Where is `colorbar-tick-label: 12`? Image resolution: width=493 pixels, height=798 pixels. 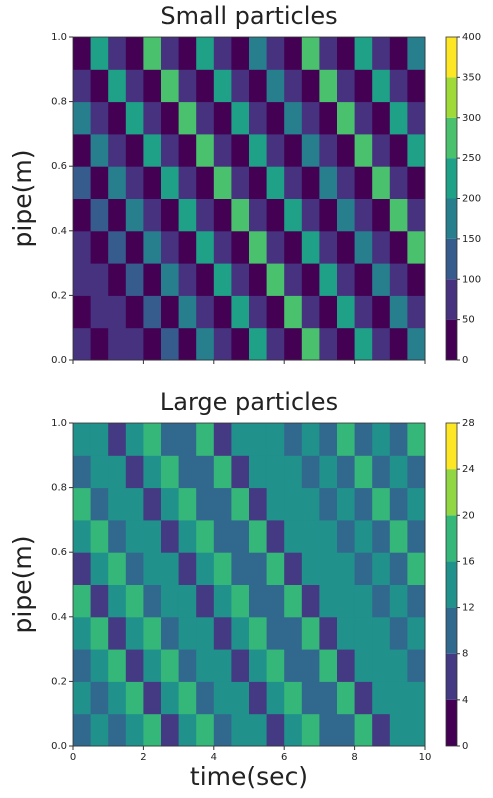
colorbar-tick-label: 12 is located at coordinates (468, 608).